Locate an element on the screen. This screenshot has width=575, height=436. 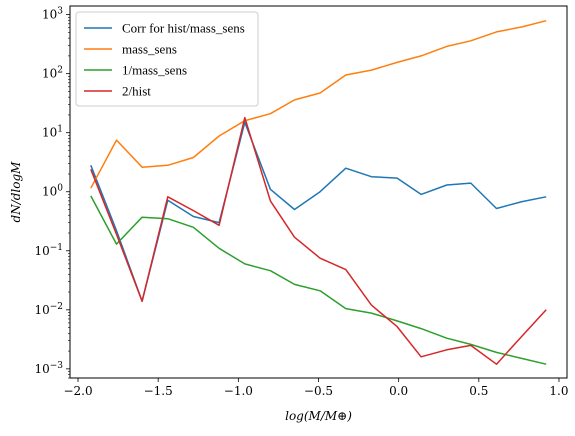
x-tick-label: 0.0 is located at coordinates (398, 391).